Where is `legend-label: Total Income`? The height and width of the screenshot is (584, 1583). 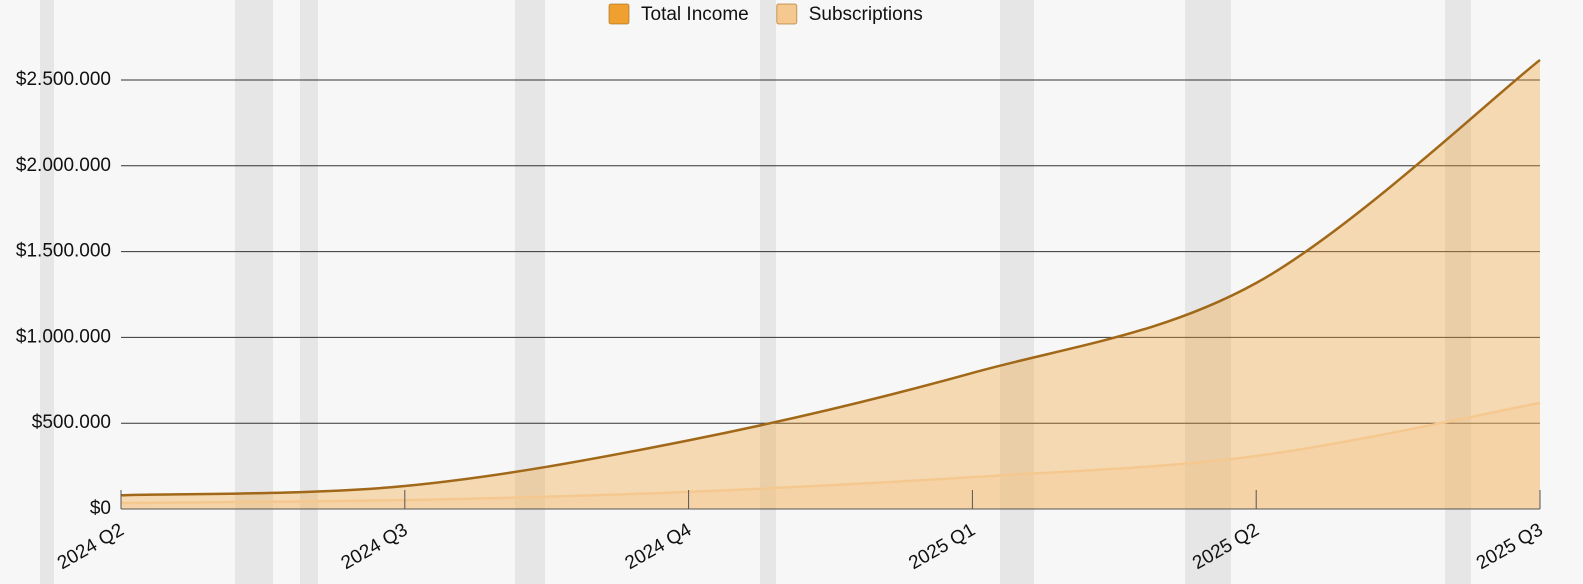
legend-label: Total Income is located at coordinates (695, 14).